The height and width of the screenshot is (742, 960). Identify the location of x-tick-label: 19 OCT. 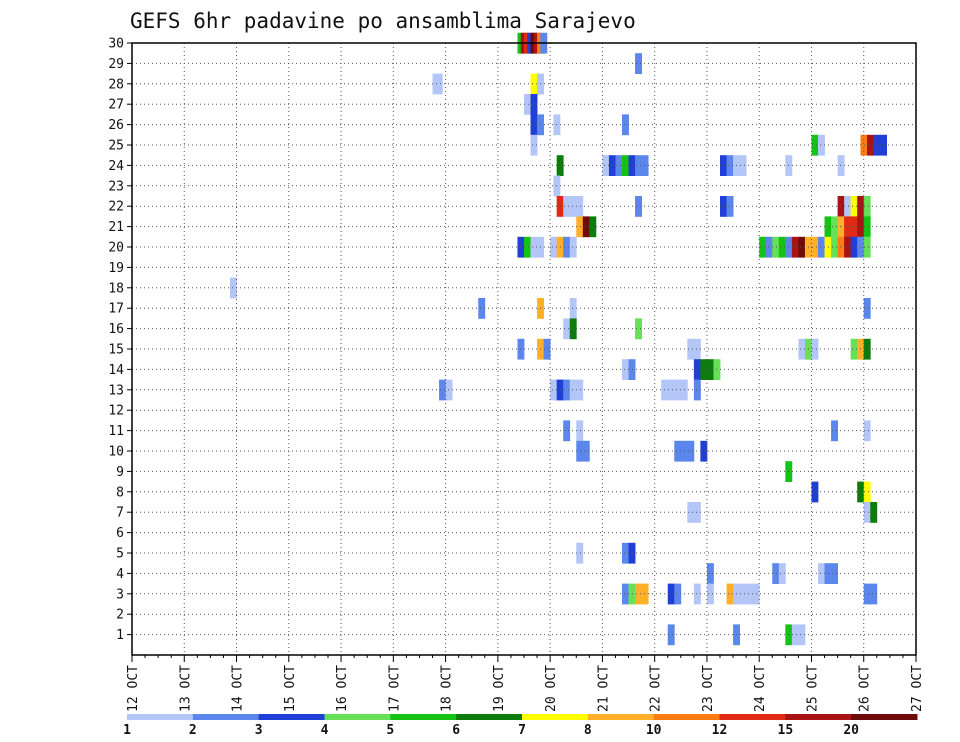
(499, 688).